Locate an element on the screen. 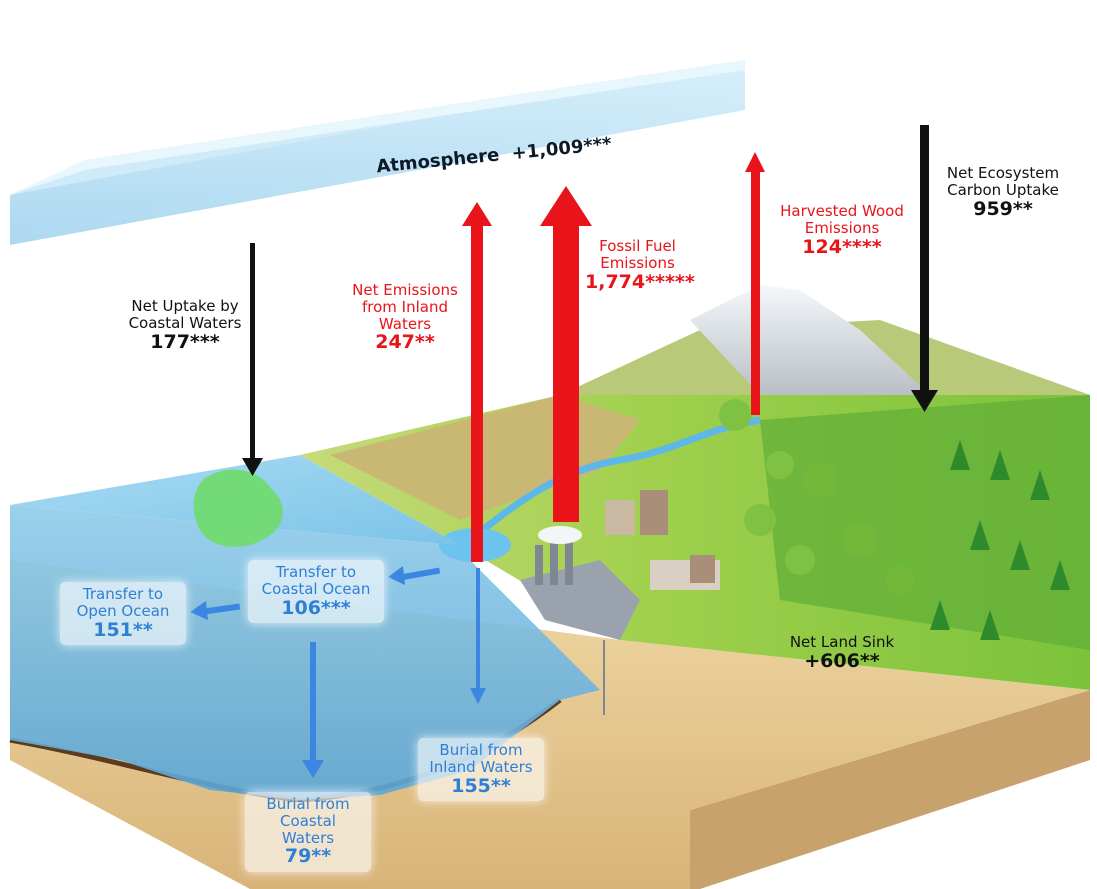 The image size is (1097, 889). label-value: +606** is located at coordinates (842, 660).